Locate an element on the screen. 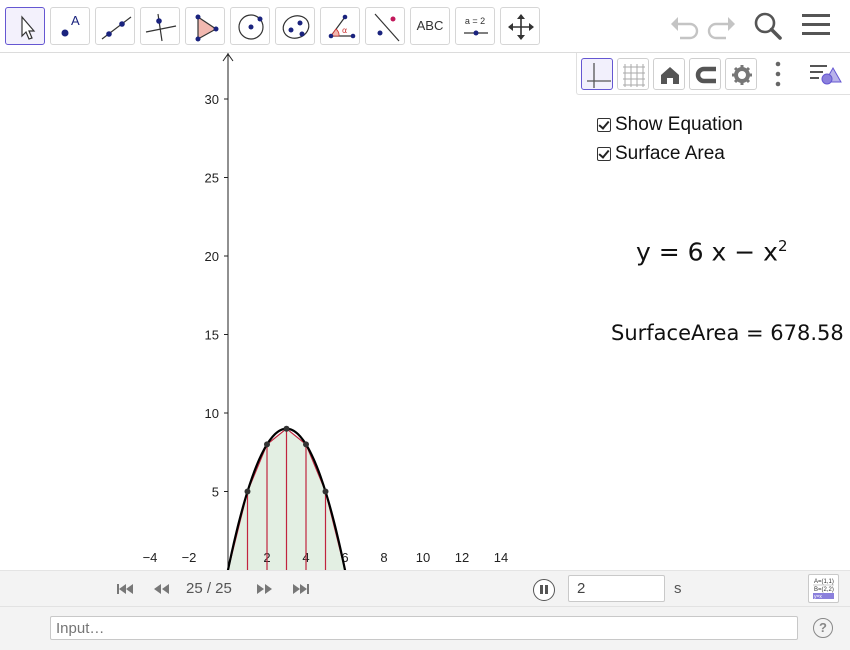 The width and height of the screenshot is (850, 650). svg-text: y=x is located at coordinates (818, 597).